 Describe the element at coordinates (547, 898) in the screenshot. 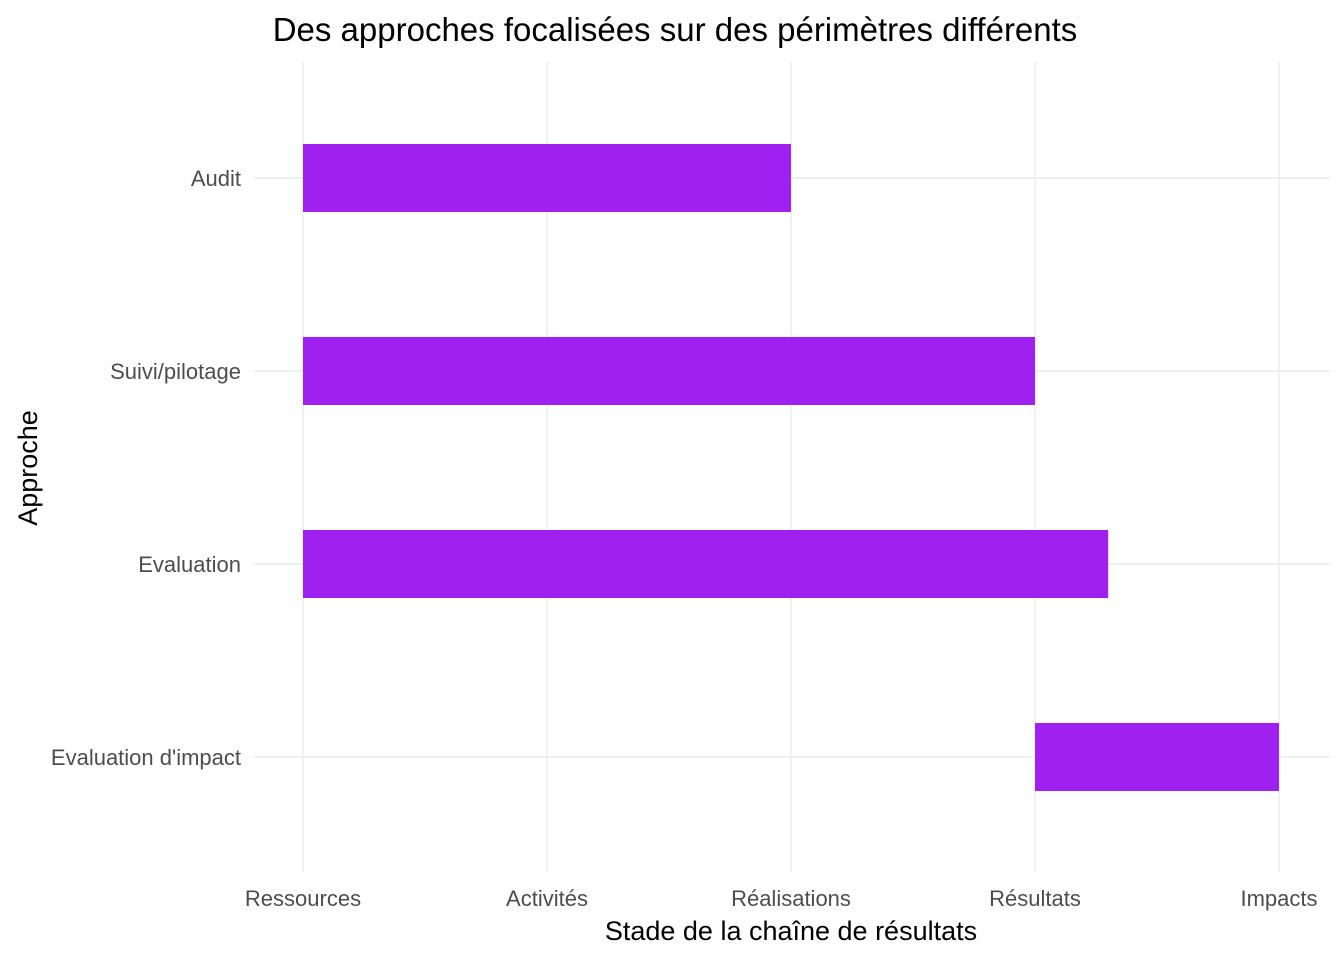

I see `x-tick-label: Activités` at that location.